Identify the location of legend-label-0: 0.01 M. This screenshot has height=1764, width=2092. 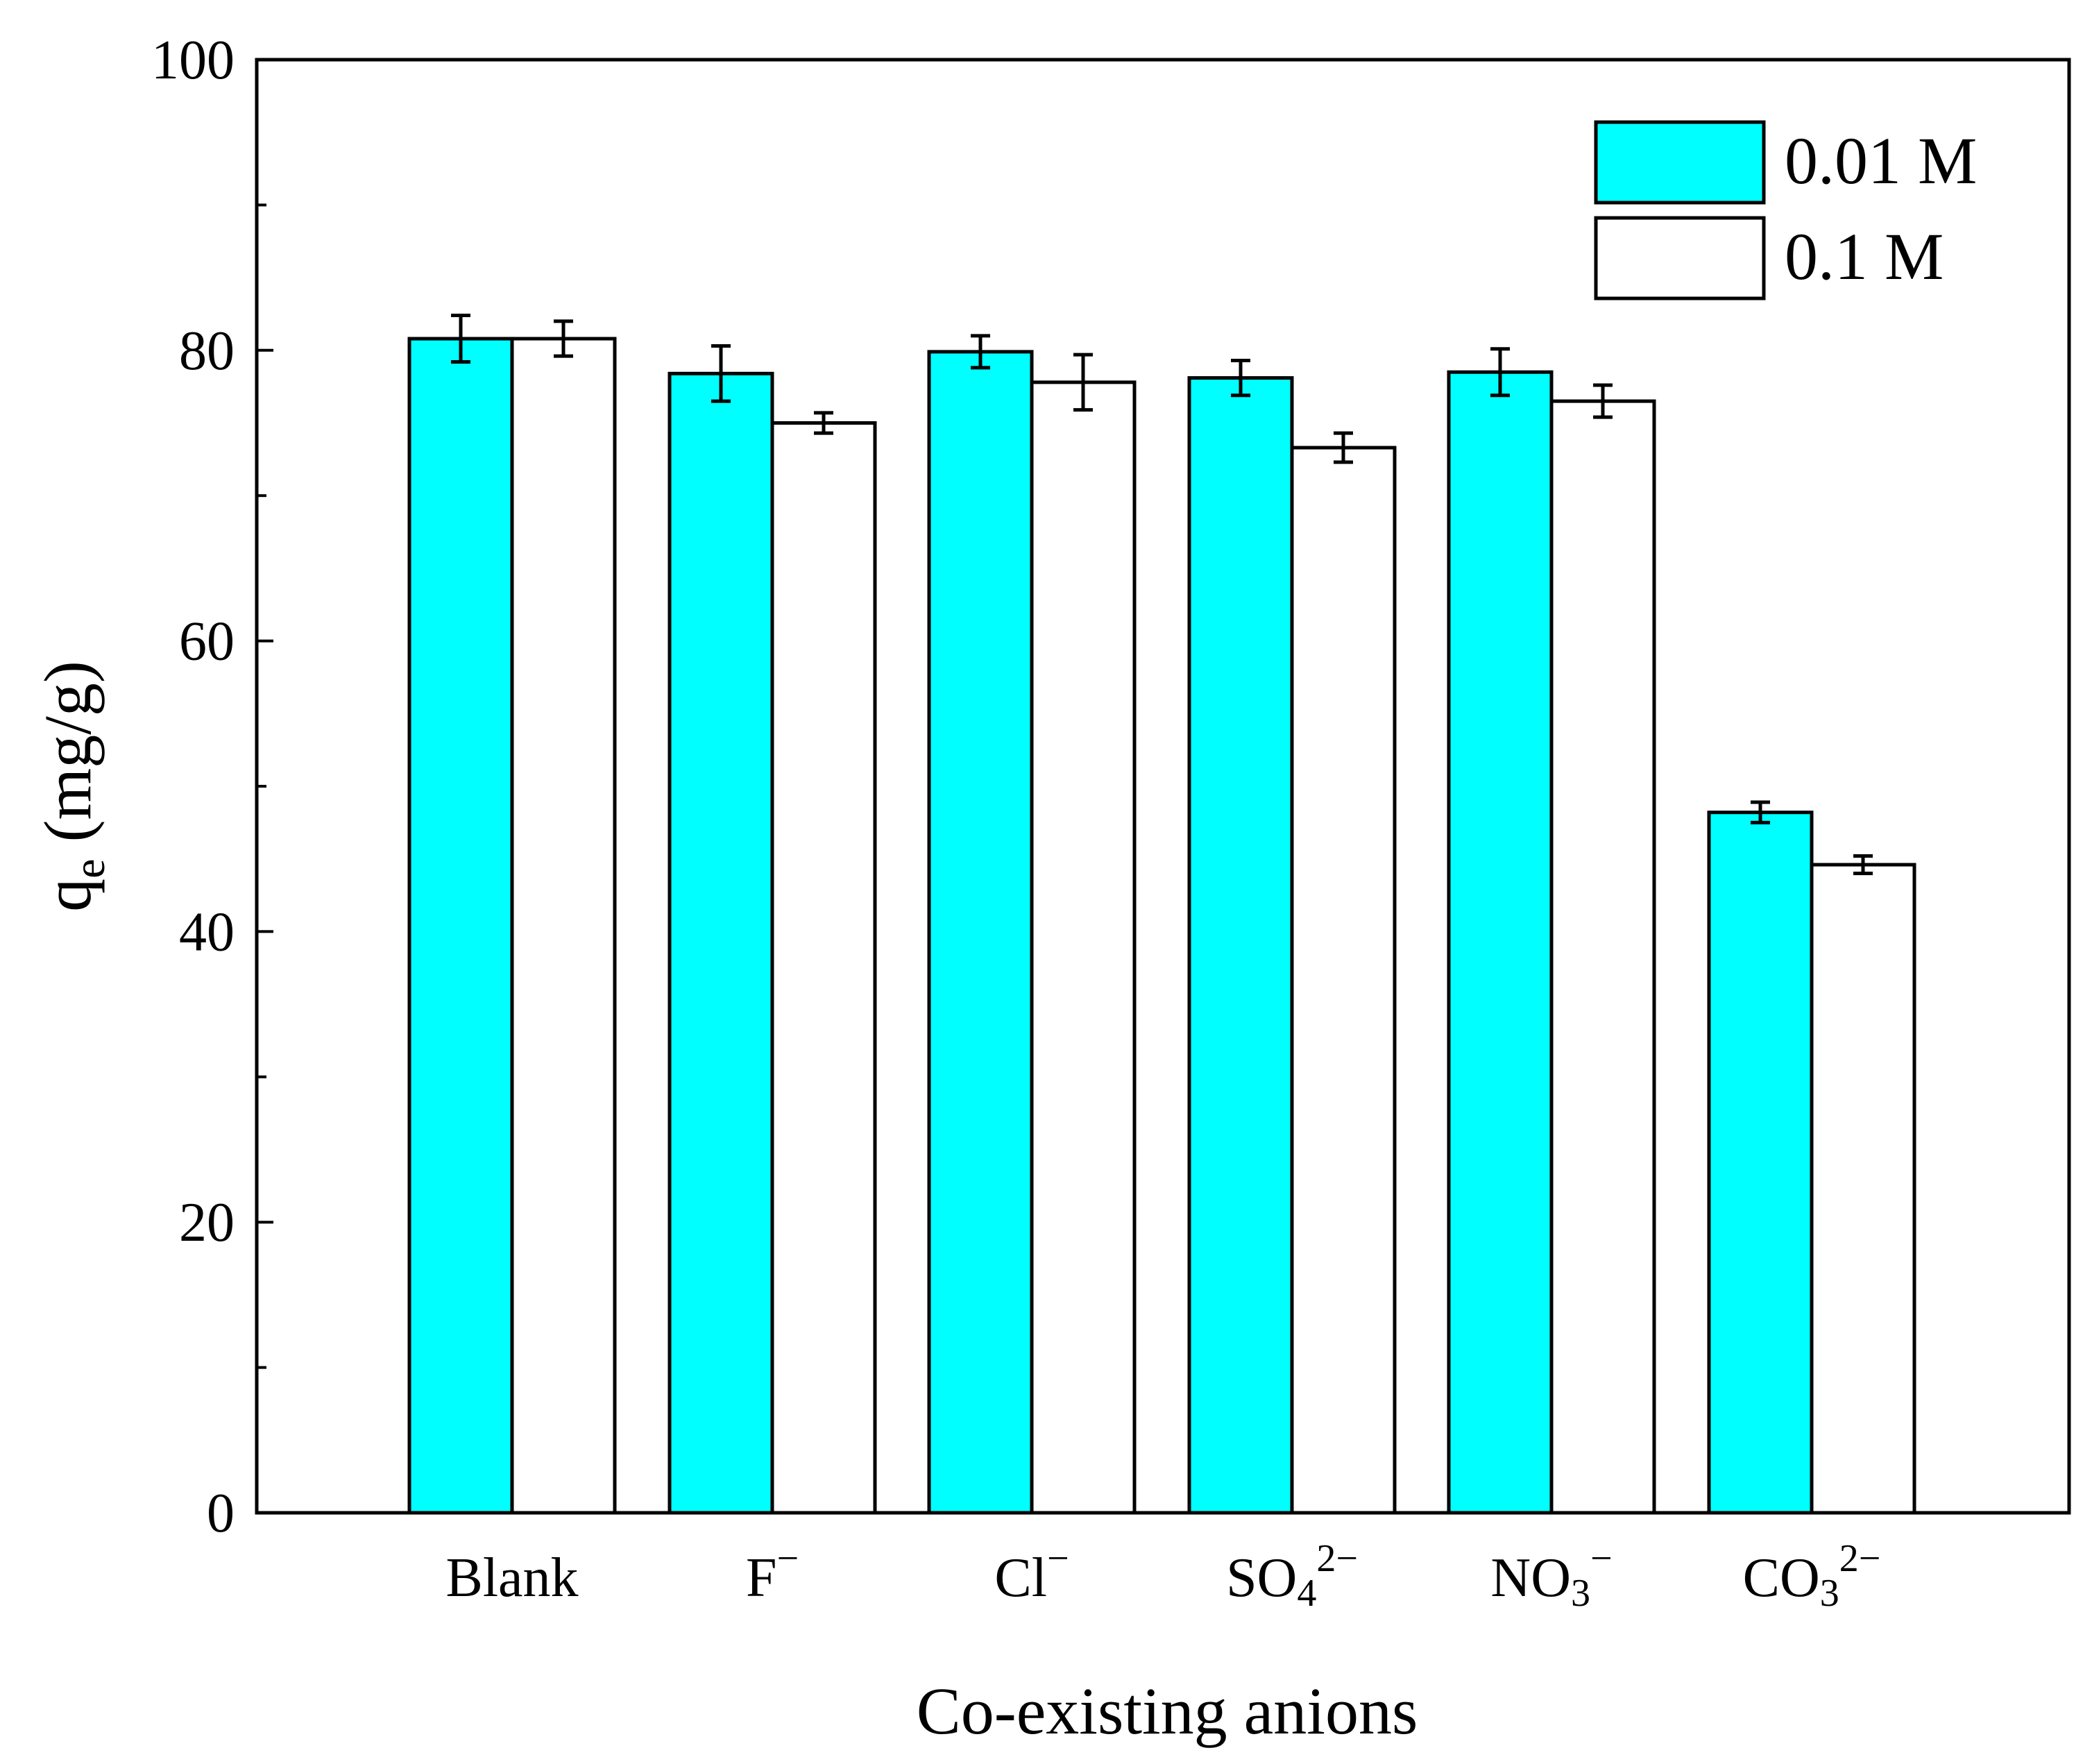
(1881, 161).